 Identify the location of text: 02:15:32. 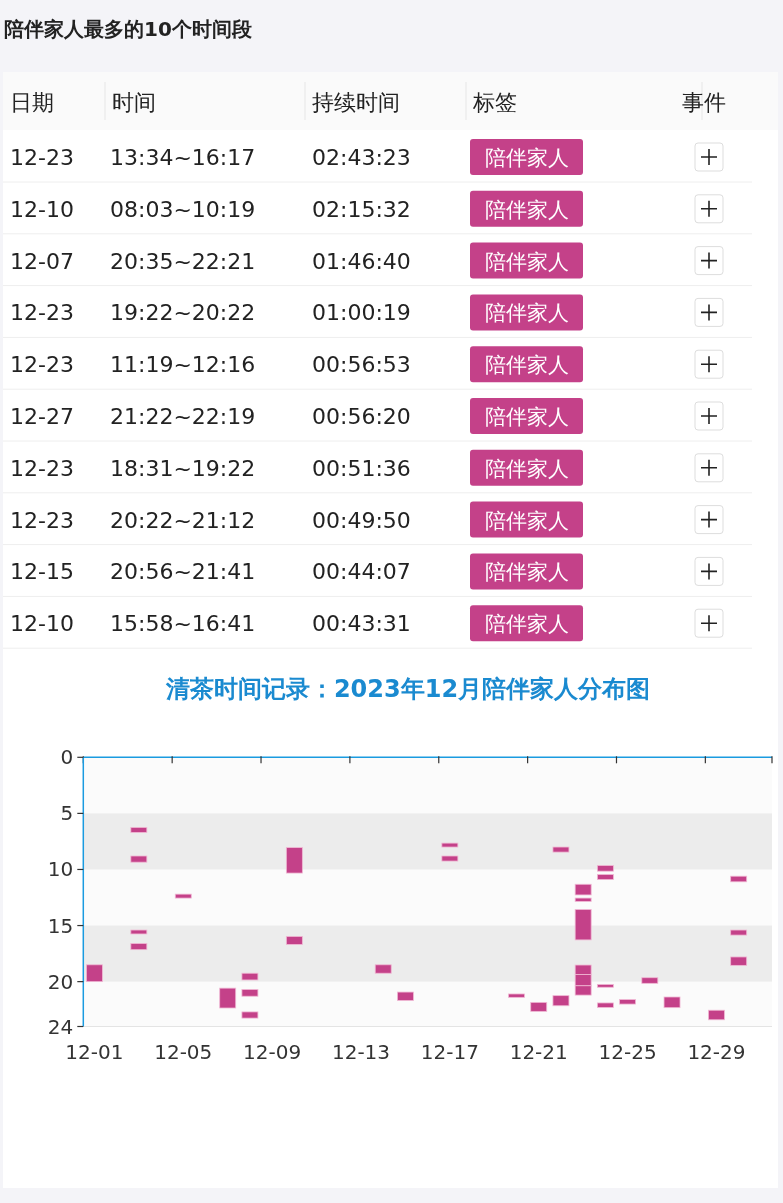
(361, 209).